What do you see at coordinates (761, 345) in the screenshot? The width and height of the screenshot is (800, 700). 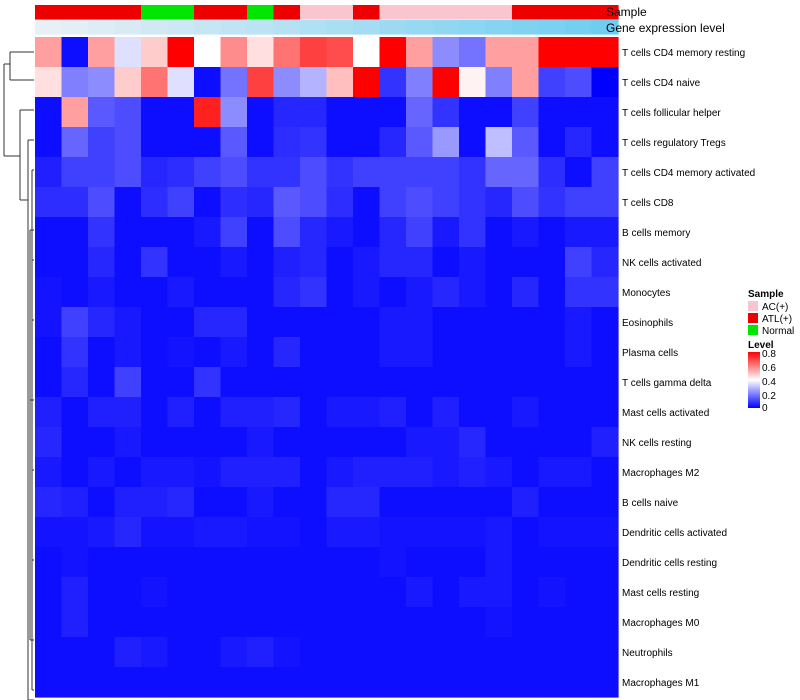 I see `level-legend-title: Level` at bounding box center [761, 345].